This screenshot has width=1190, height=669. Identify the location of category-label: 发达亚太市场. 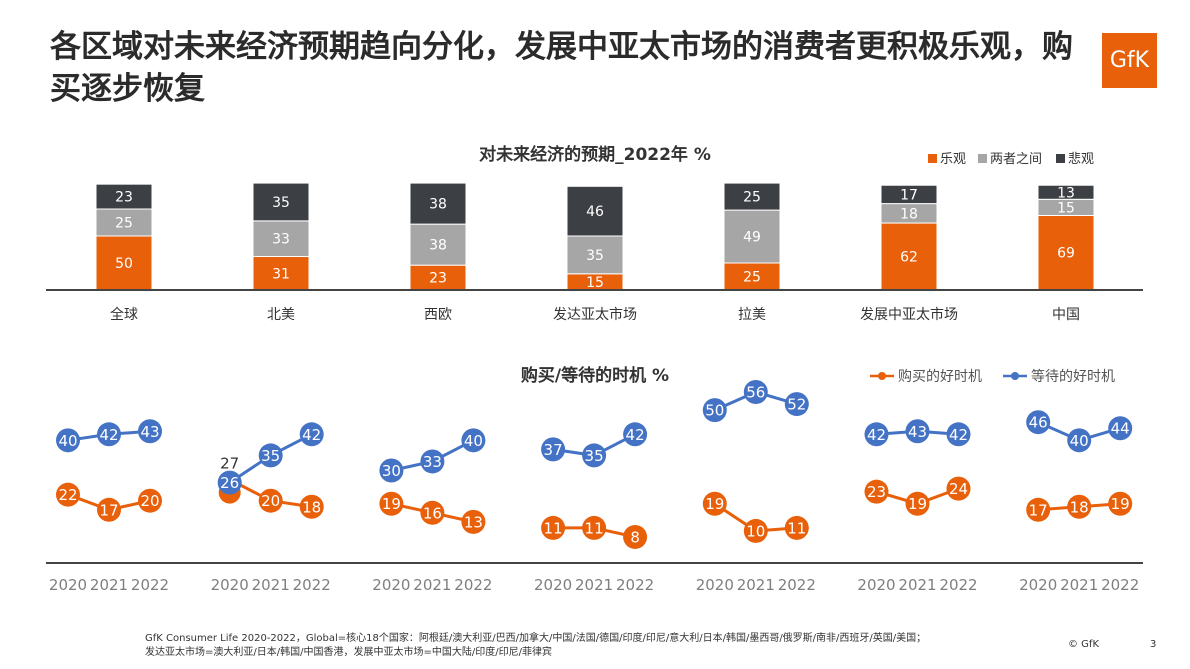
(595, 314).